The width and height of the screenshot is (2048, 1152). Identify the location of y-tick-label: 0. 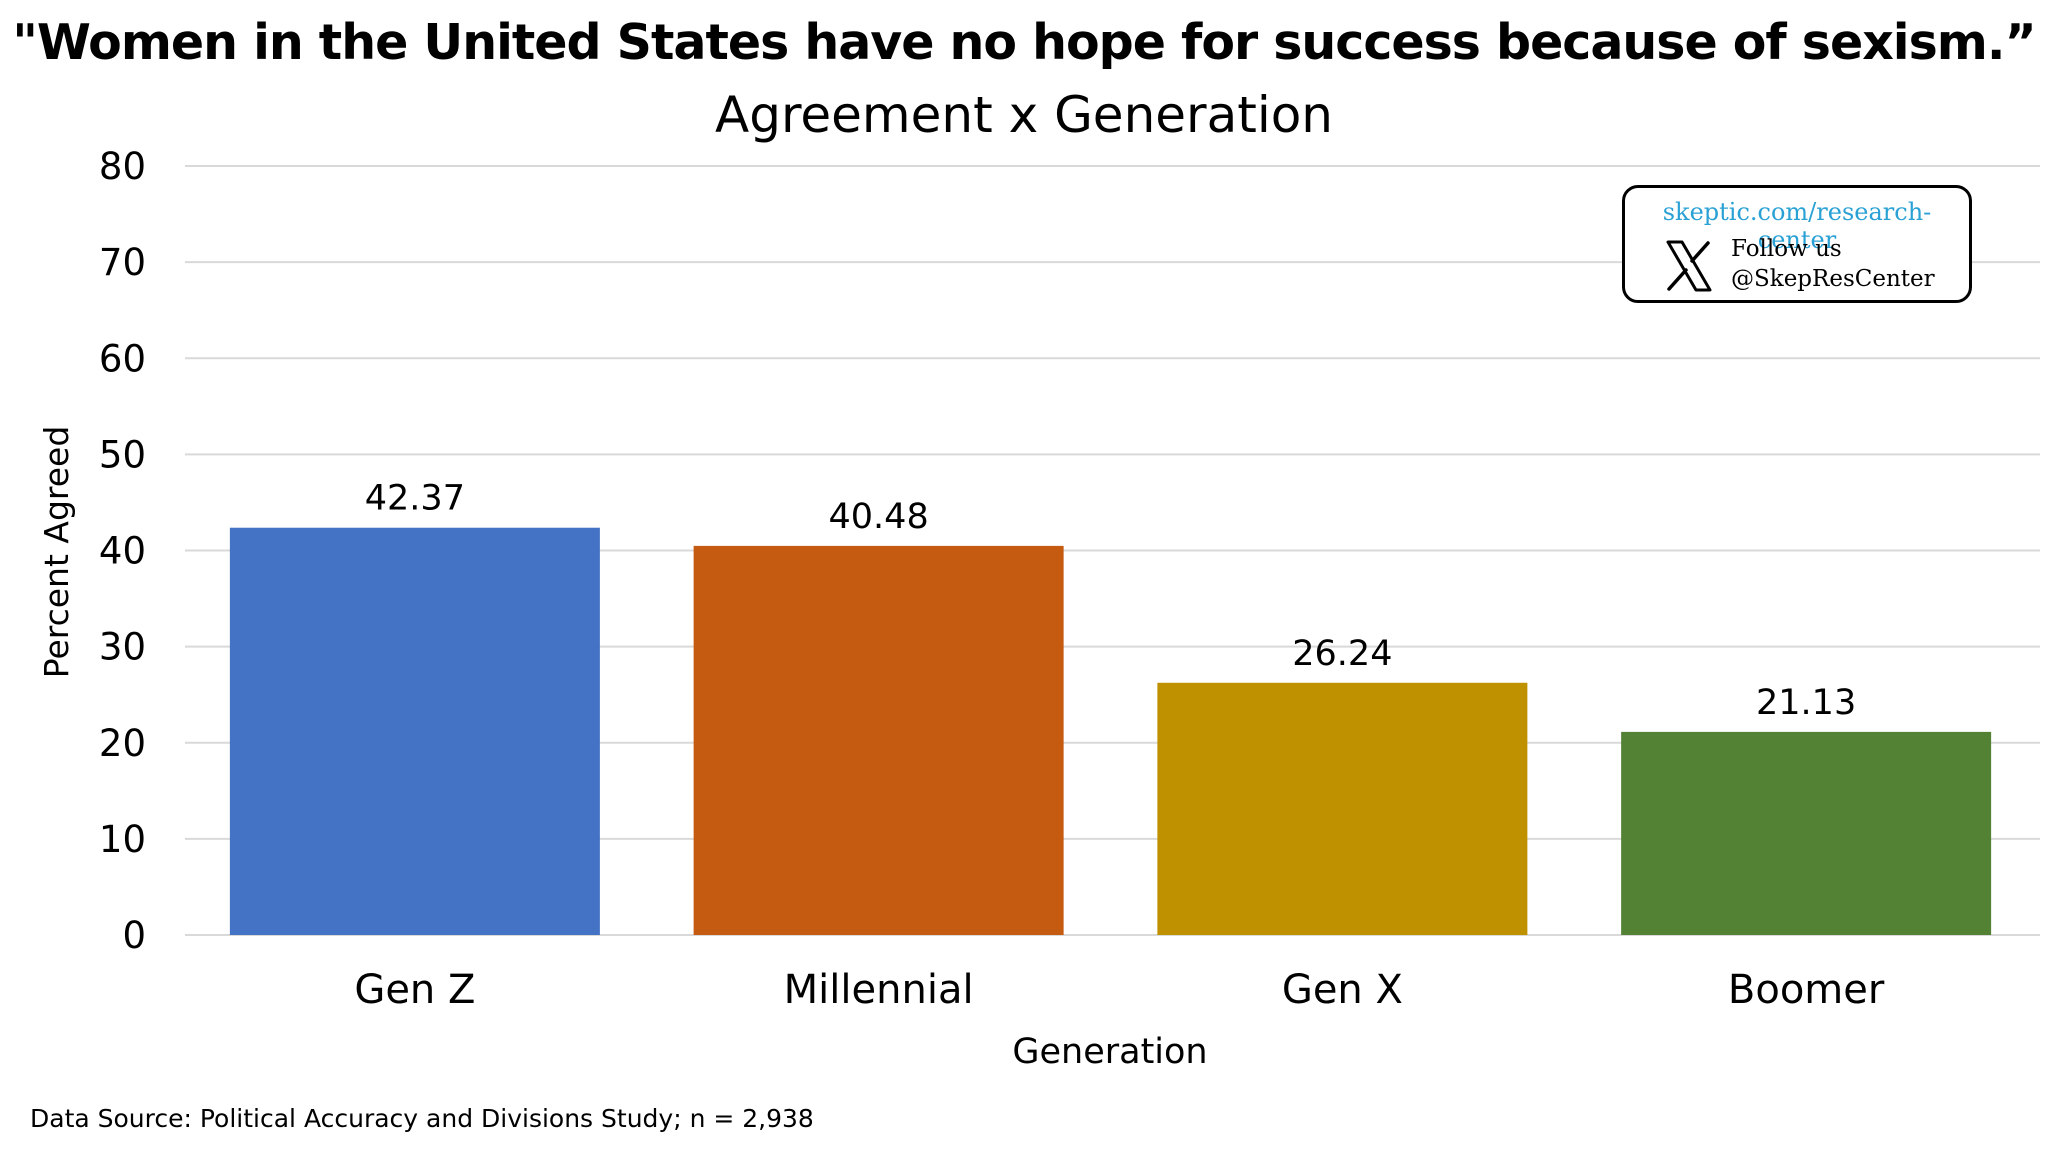
(134, 935).